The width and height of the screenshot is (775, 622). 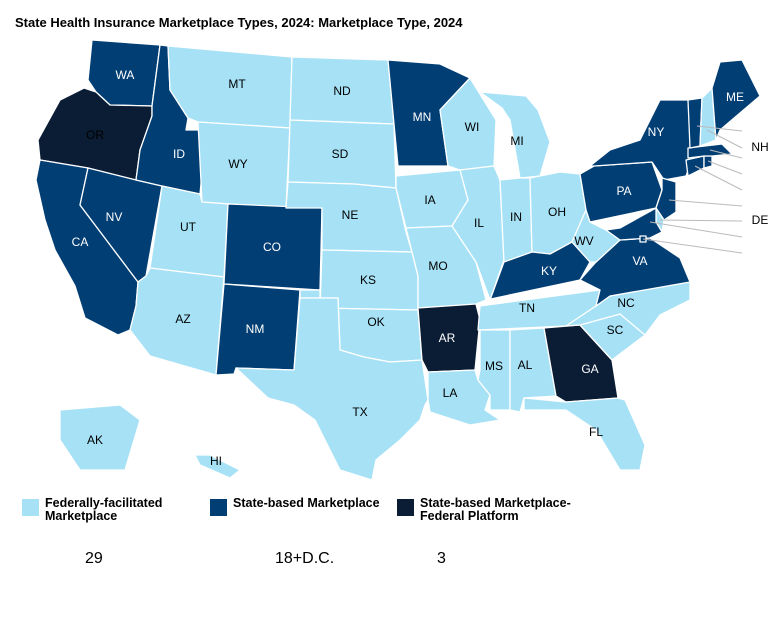 I want to click on state-label-az: AZ, so click(x=182, y=319).